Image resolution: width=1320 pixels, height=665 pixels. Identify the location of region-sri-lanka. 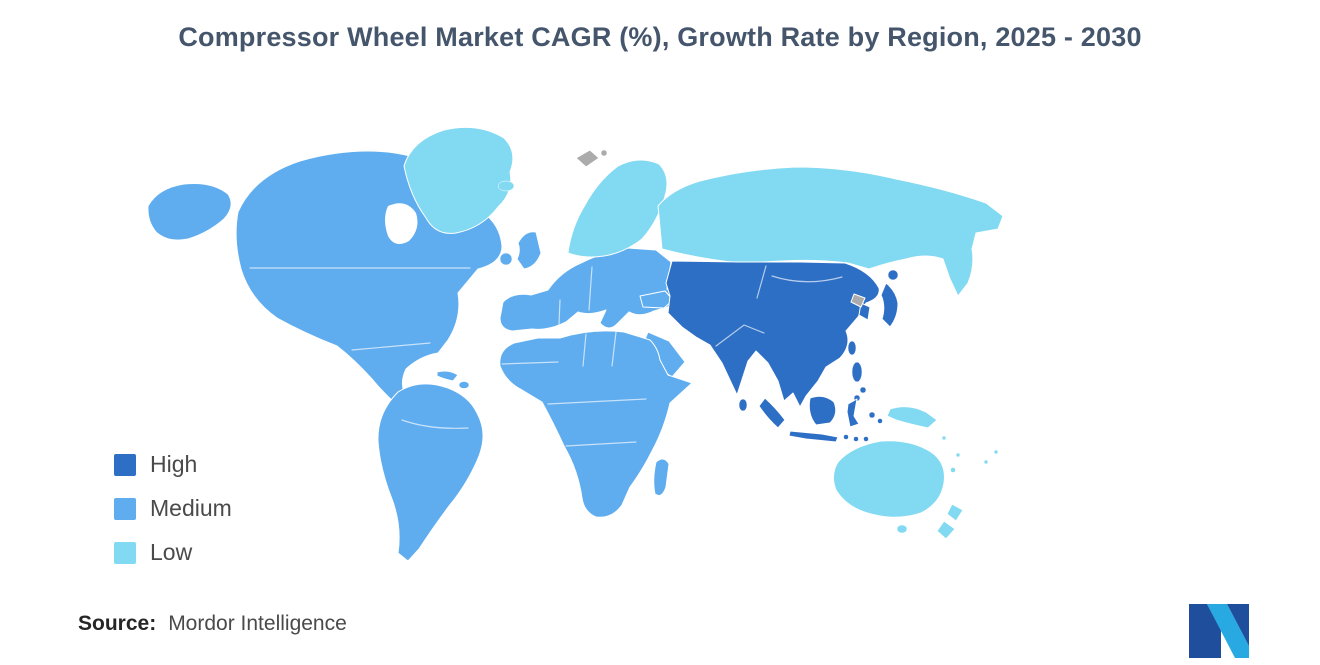
(743, 405).